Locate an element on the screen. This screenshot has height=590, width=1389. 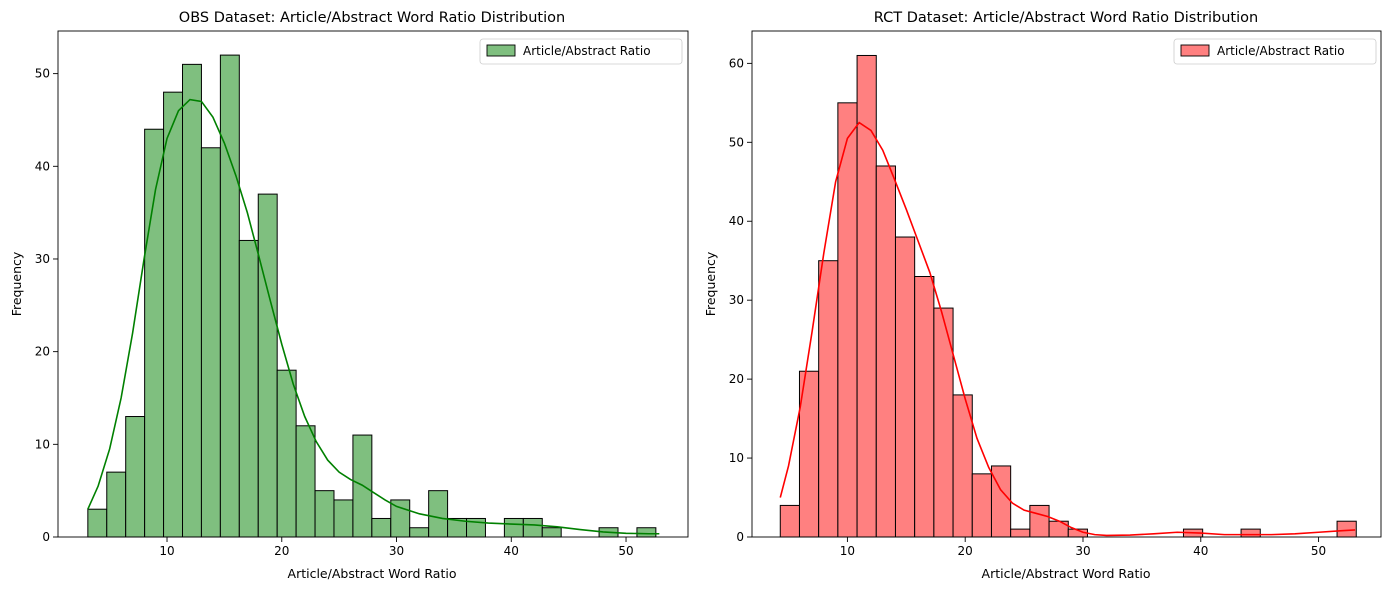
obs-legend-swatch is located at coordinates (501, 50).